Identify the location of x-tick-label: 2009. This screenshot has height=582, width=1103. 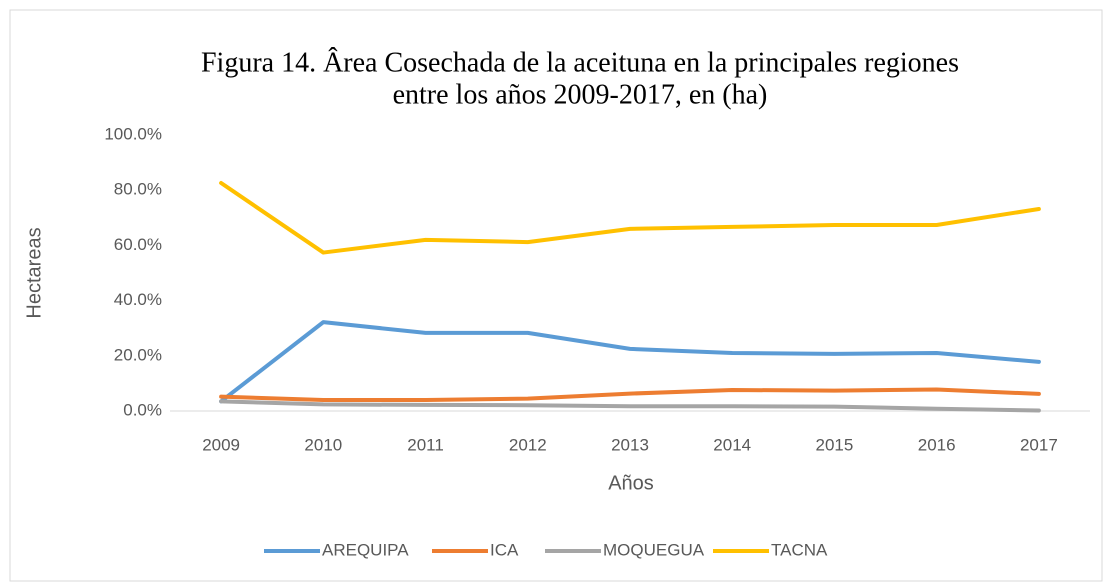
(221, 444).